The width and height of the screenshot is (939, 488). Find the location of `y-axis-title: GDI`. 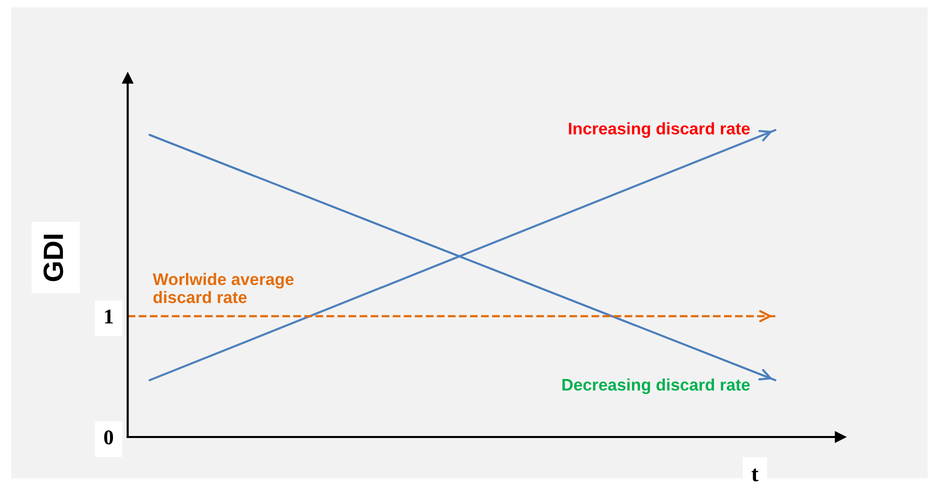

y-axis-title: GDI is located at coordinates (54, 258).